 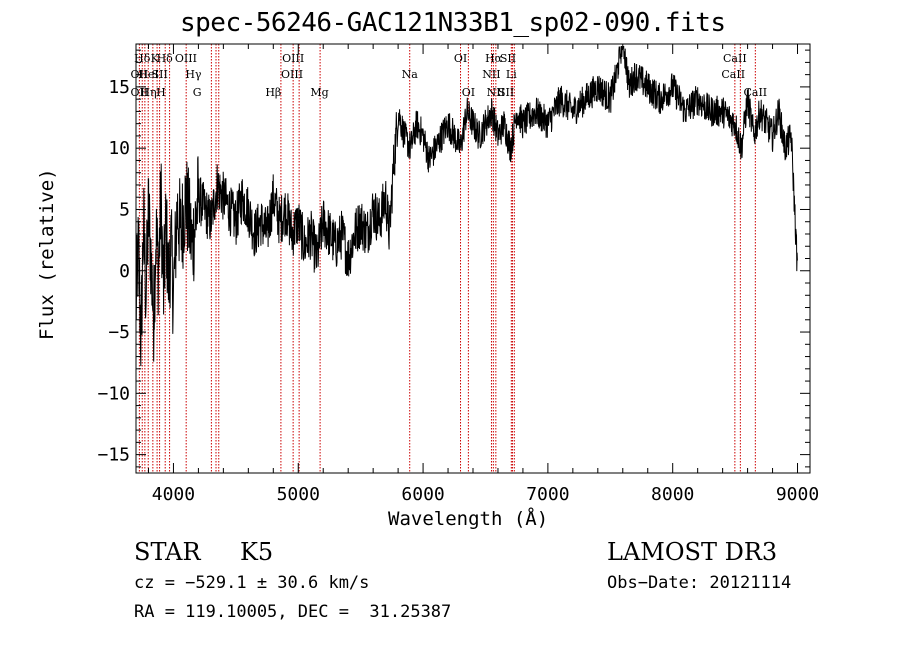 What do you see at coordinates (124, 271) in the screenshot?
I see `y-tick-label: 0` at bounding box center [124, 271].